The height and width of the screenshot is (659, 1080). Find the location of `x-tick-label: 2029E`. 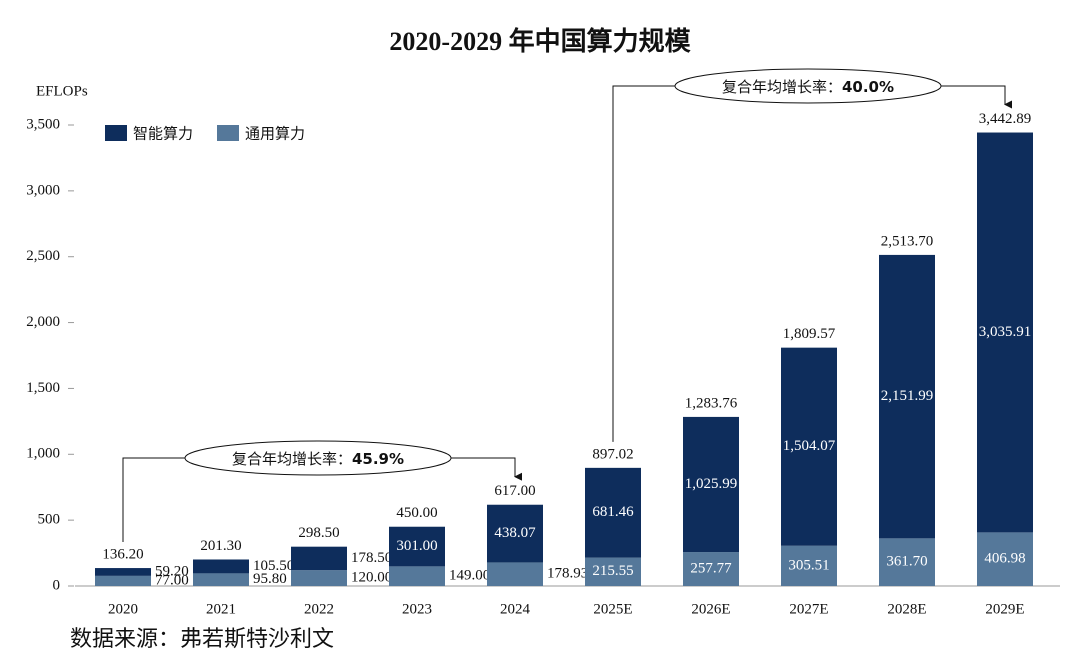

x-tick-label: 2029E is located at coordinates (1004, 609).